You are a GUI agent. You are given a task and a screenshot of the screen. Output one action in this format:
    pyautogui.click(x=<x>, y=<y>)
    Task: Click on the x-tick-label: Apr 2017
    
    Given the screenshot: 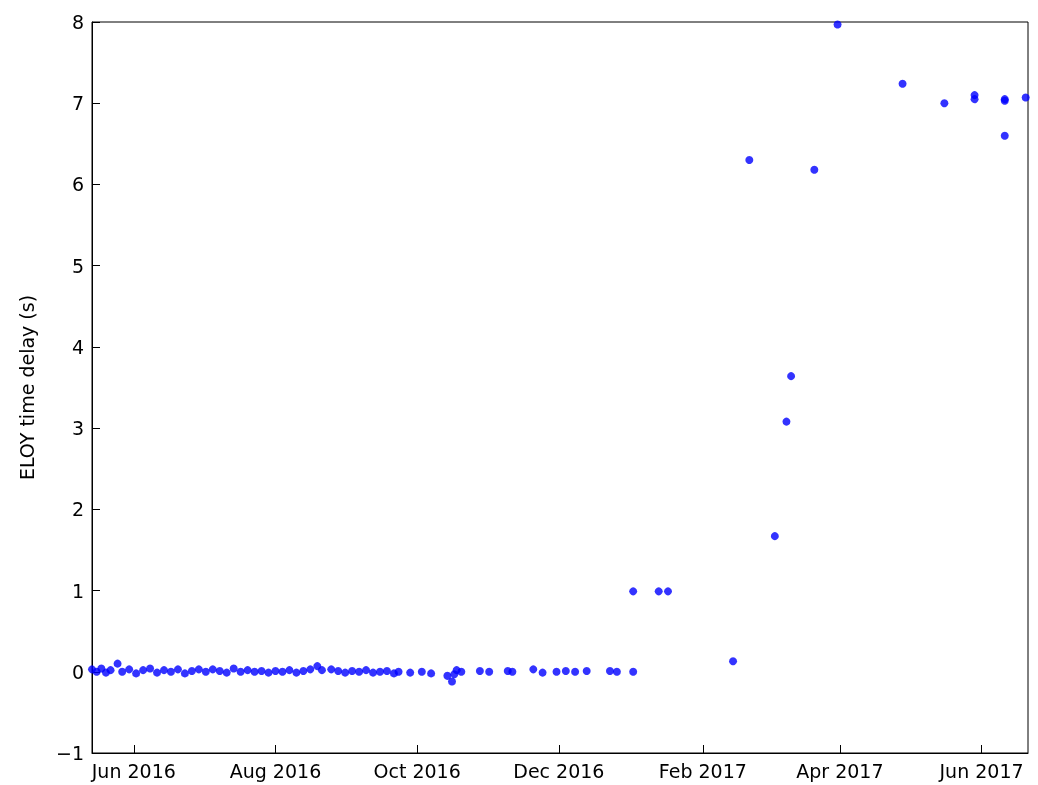 What is the action you would take?
    pyautogui.click(x=840, y=770)
    